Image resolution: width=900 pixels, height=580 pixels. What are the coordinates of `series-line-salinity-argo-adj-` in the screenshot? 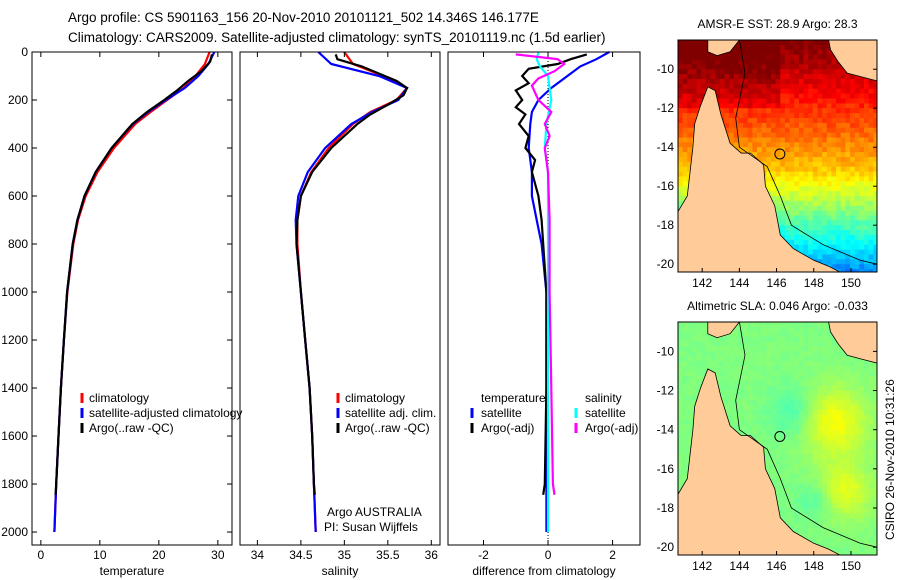 It's located at (541, 274).